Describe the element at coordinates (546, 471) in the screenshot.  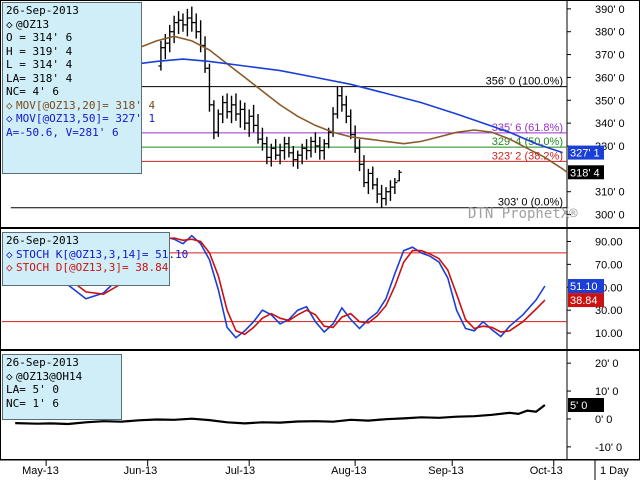
I see `x-tick-label: Oct-13` at that location.